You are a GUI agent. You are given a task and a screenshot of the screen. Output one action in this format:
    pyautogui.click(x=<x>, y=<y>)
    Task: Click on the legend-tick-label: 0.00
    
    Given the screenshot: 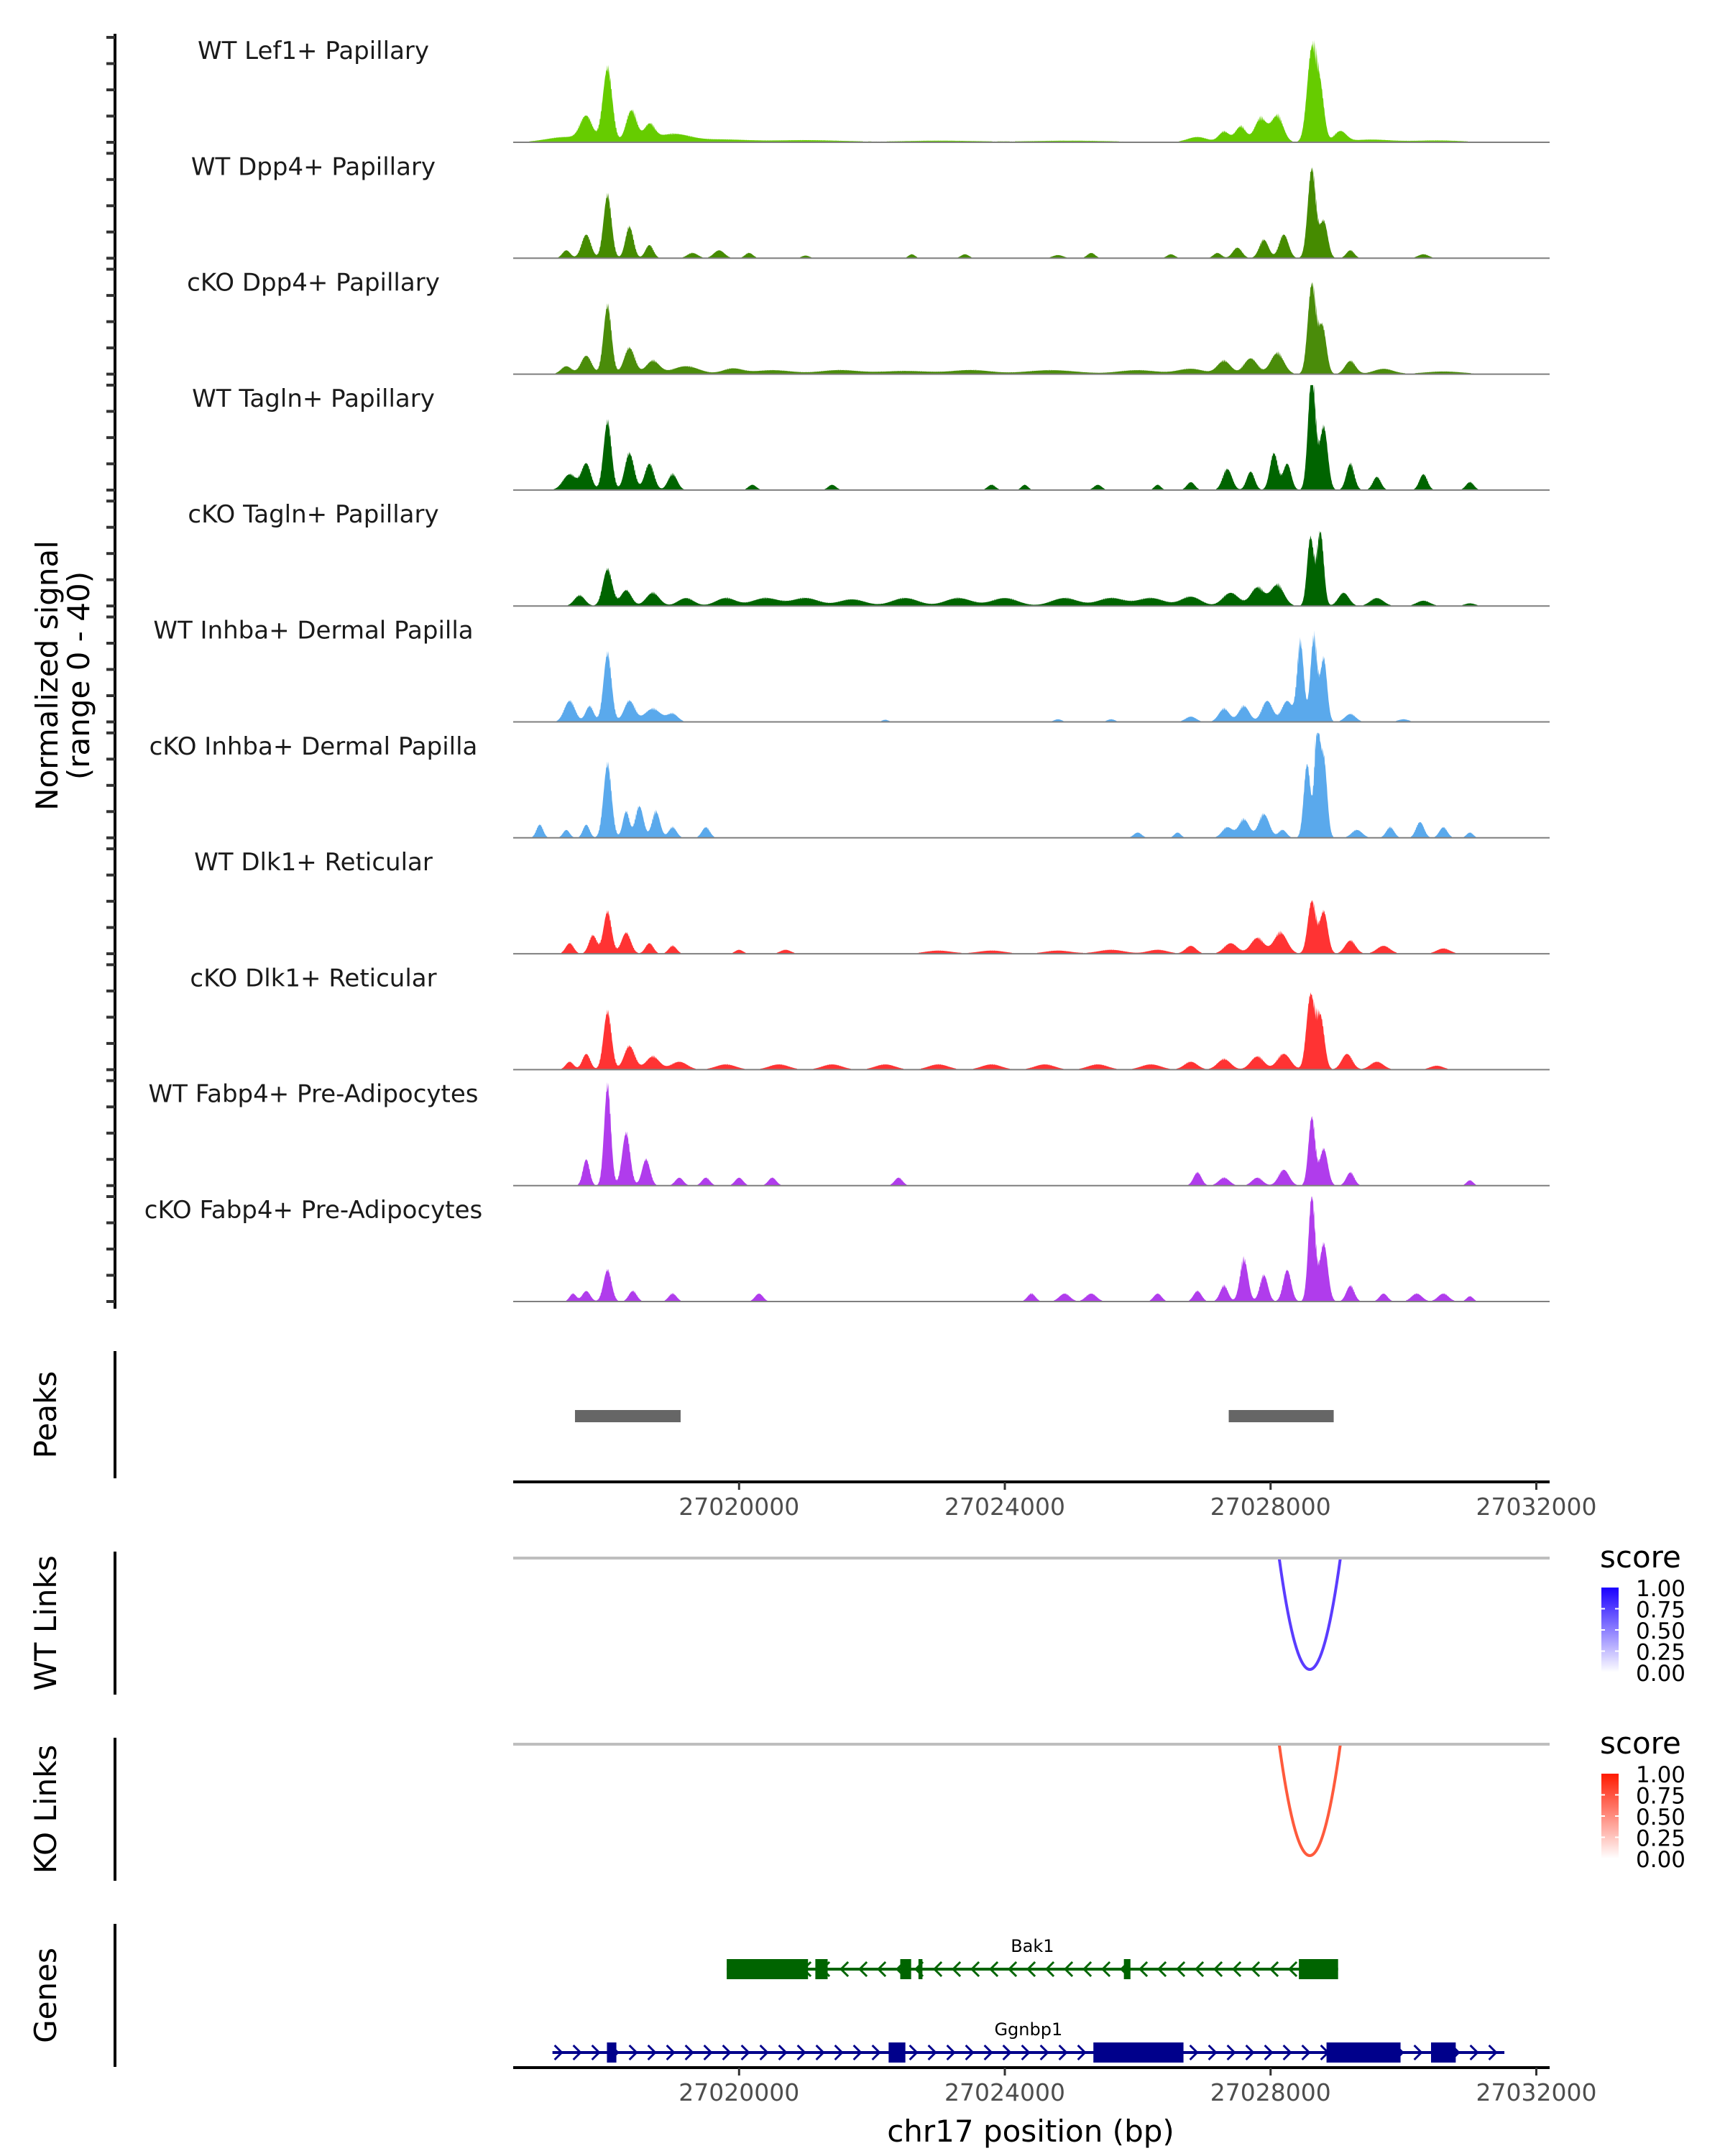 What is the action you would take?
    pyautogui.click(x=1660, y=1860)
    